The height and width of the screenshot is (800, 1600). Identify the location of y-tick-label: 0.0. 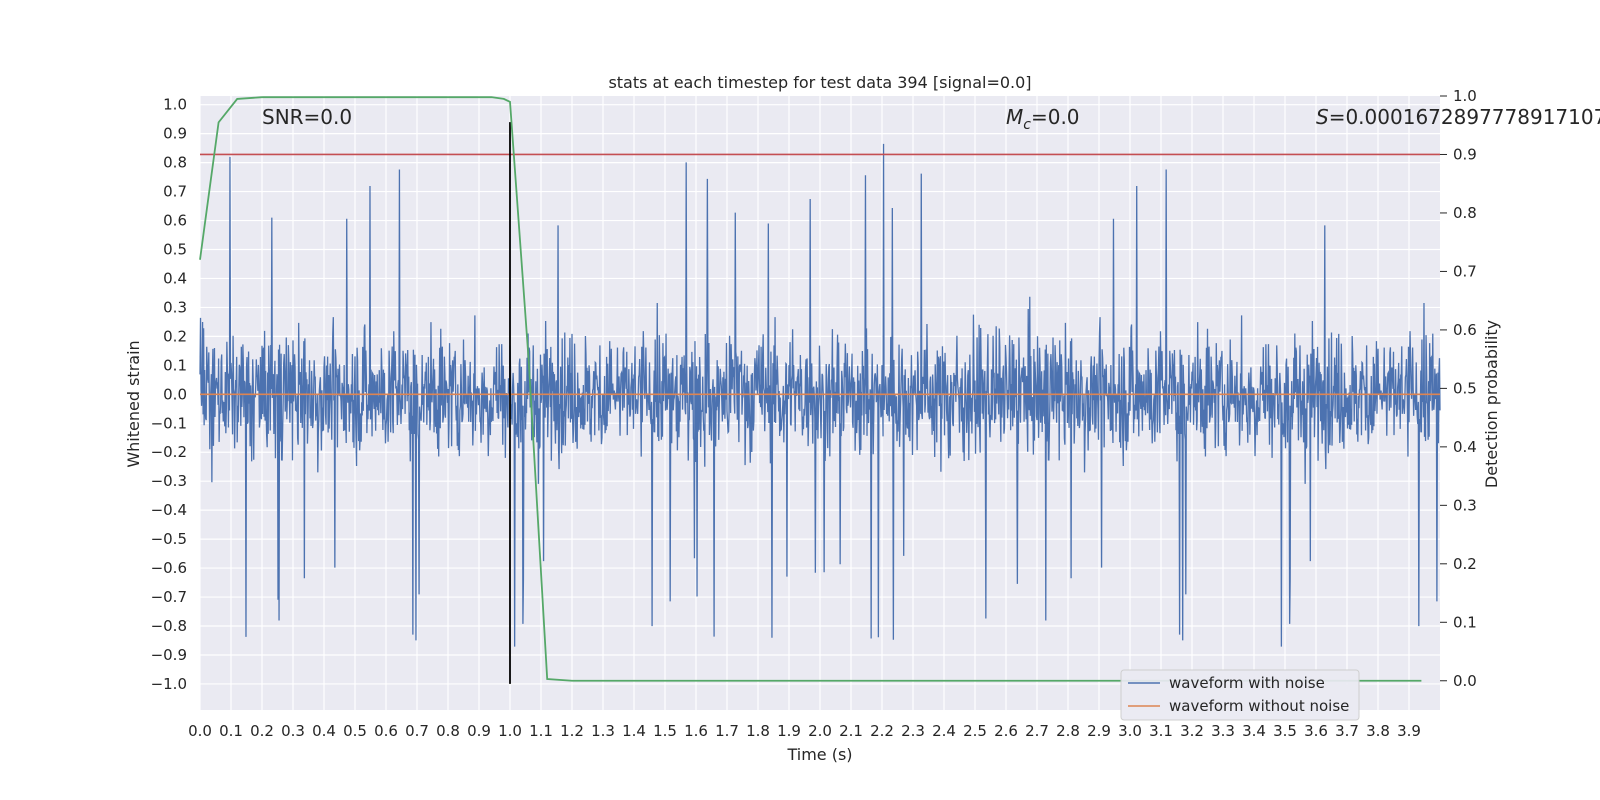
(175, 394).